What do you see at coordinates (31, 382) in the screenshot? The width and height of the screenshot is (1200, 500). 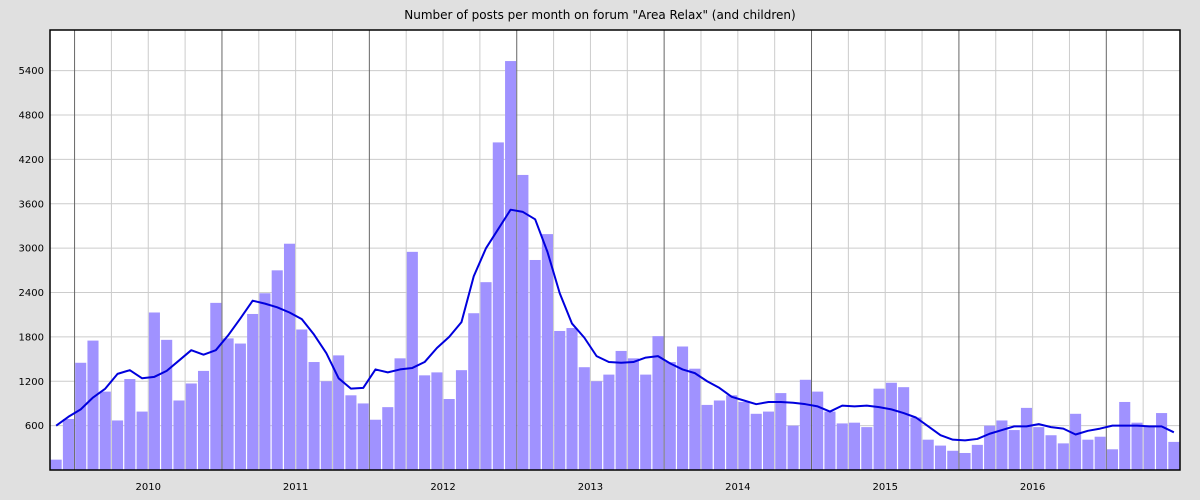 I see `y-tick-label: 1200` at bounding box center [31, 382].